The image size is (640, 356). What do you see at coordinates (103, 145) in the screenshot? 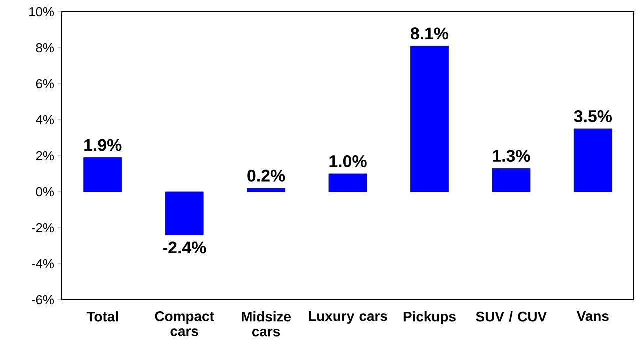
I see `data-label: 1.9%` at bounding box center [103, 145].